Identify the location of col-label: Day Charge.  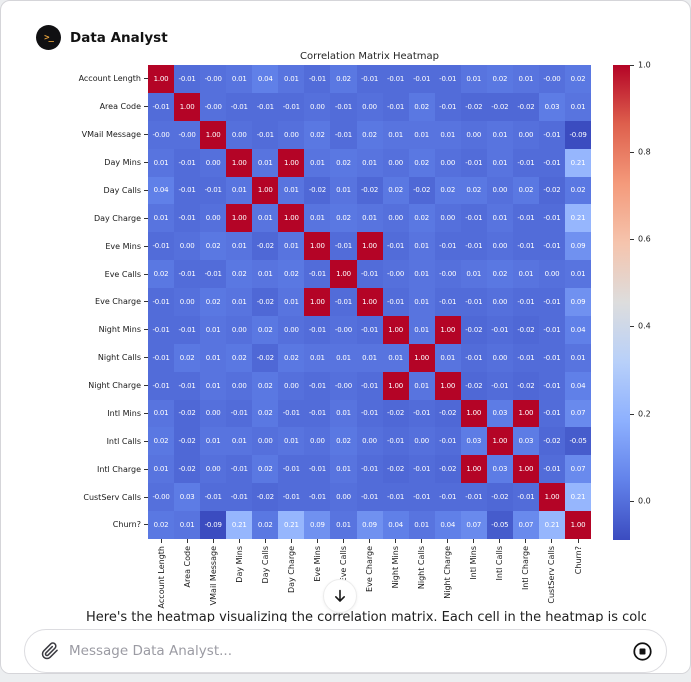
(291, 573).